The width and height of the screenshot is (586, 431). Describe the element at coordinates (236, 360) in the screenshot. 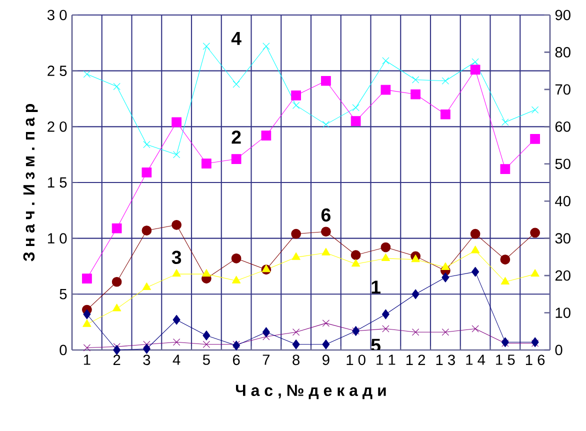

I see `x-tick-label: 6` at that location.